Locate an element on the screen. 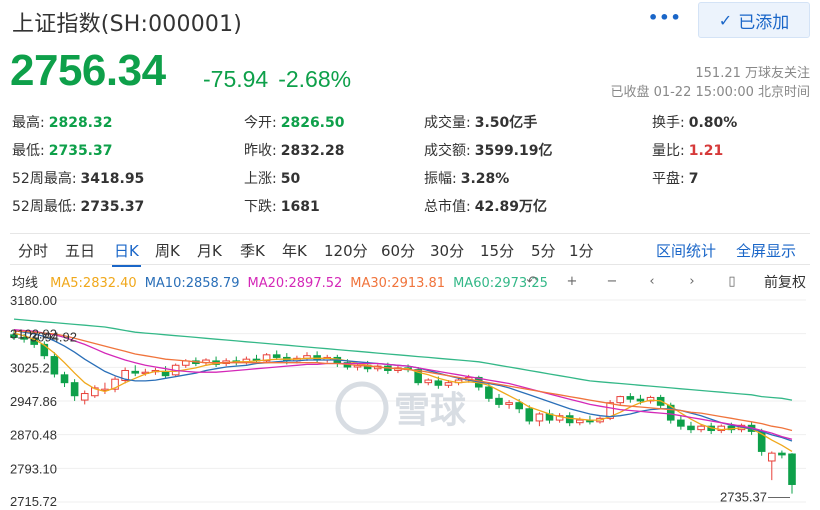 This screenshot has width=820, height=510. stat-value: 2832.28 is located at coordinates (312, 151).